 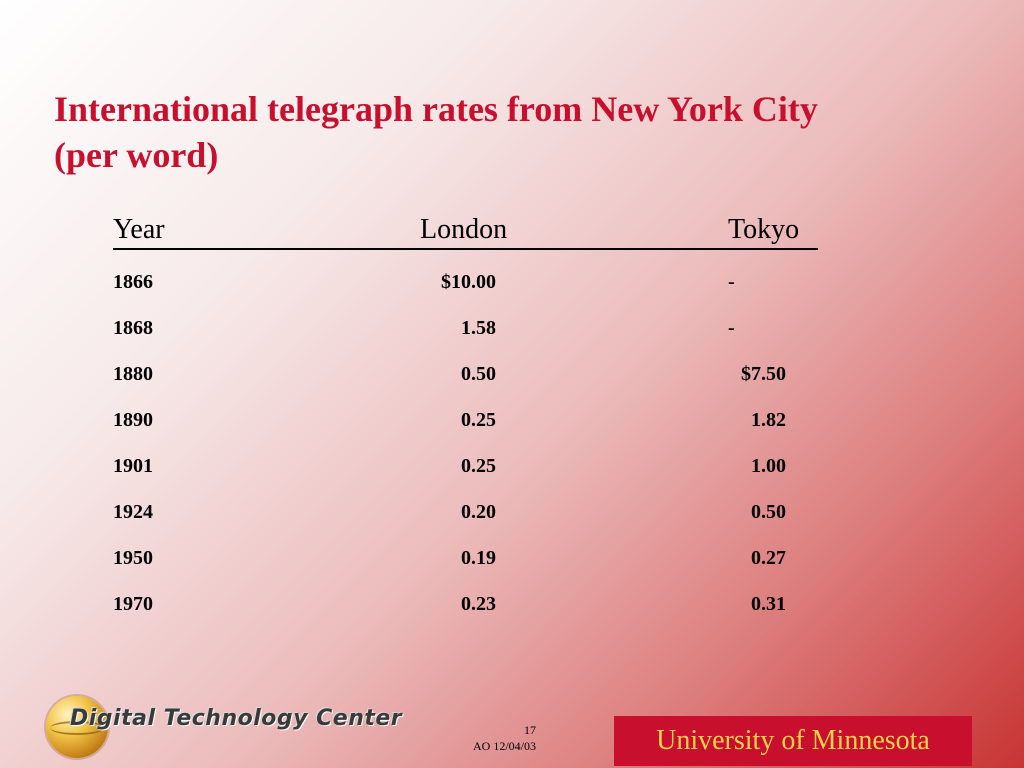 I want to click on header-tokyo: Tokyo, so click(x=764, y=229).